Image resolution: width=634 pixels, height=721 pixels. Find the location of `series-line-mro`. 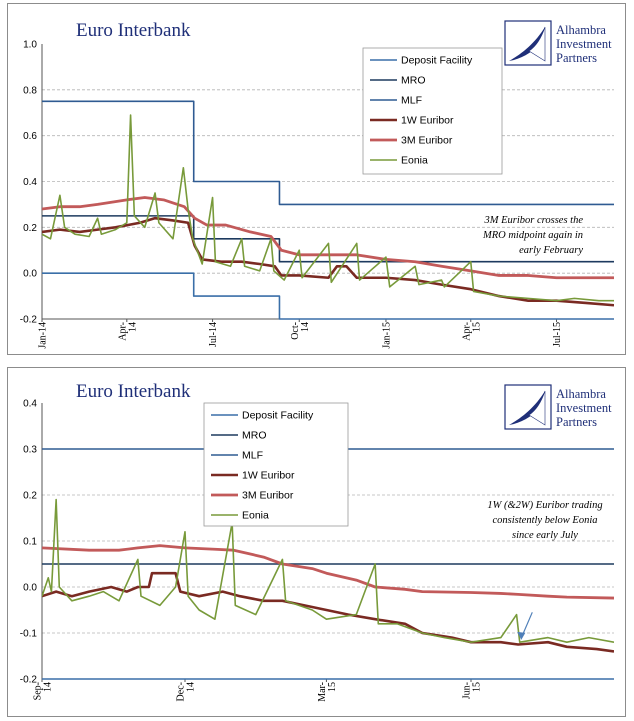

series-line-mro is located at coordinates (328, 239).